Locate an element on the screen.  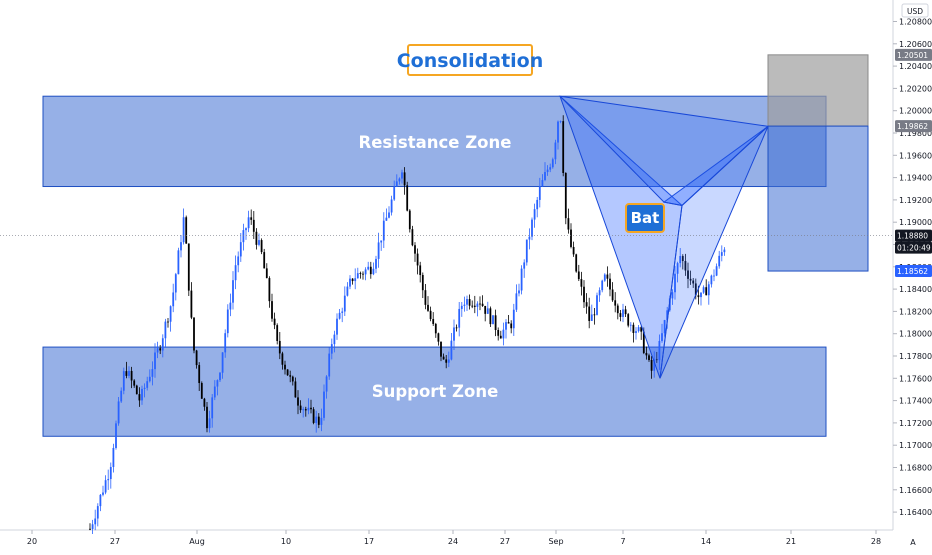
currency-box is located at coordinates (915, 10).